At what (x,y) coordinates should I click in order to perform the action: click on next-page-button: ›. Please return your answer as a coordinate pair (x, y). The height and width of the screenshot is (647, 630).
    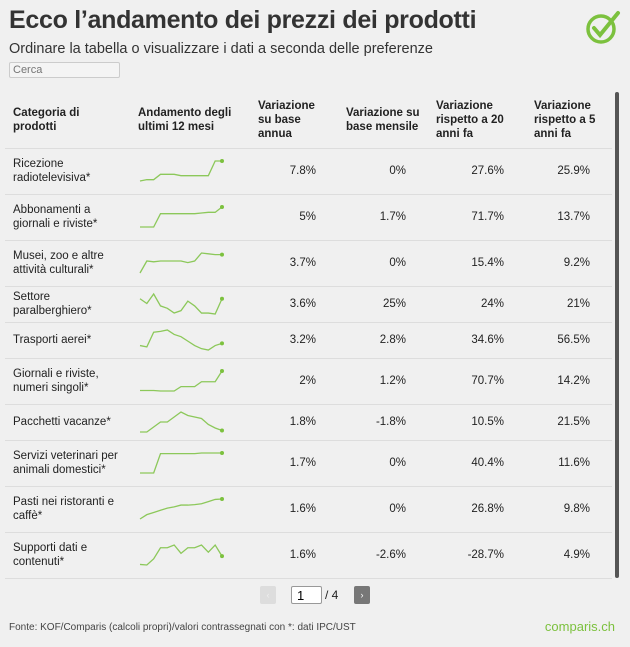
    Looking at the image, I should click on (362, 595).